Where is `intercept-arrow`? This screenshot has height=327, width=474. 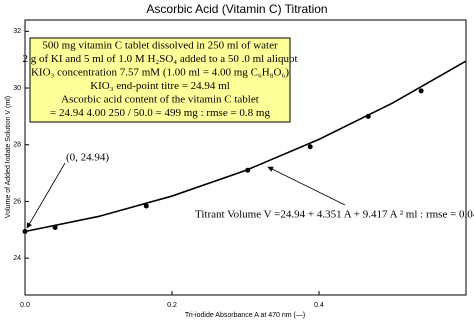 intercept-arrow is located at coordinates (46, 195).